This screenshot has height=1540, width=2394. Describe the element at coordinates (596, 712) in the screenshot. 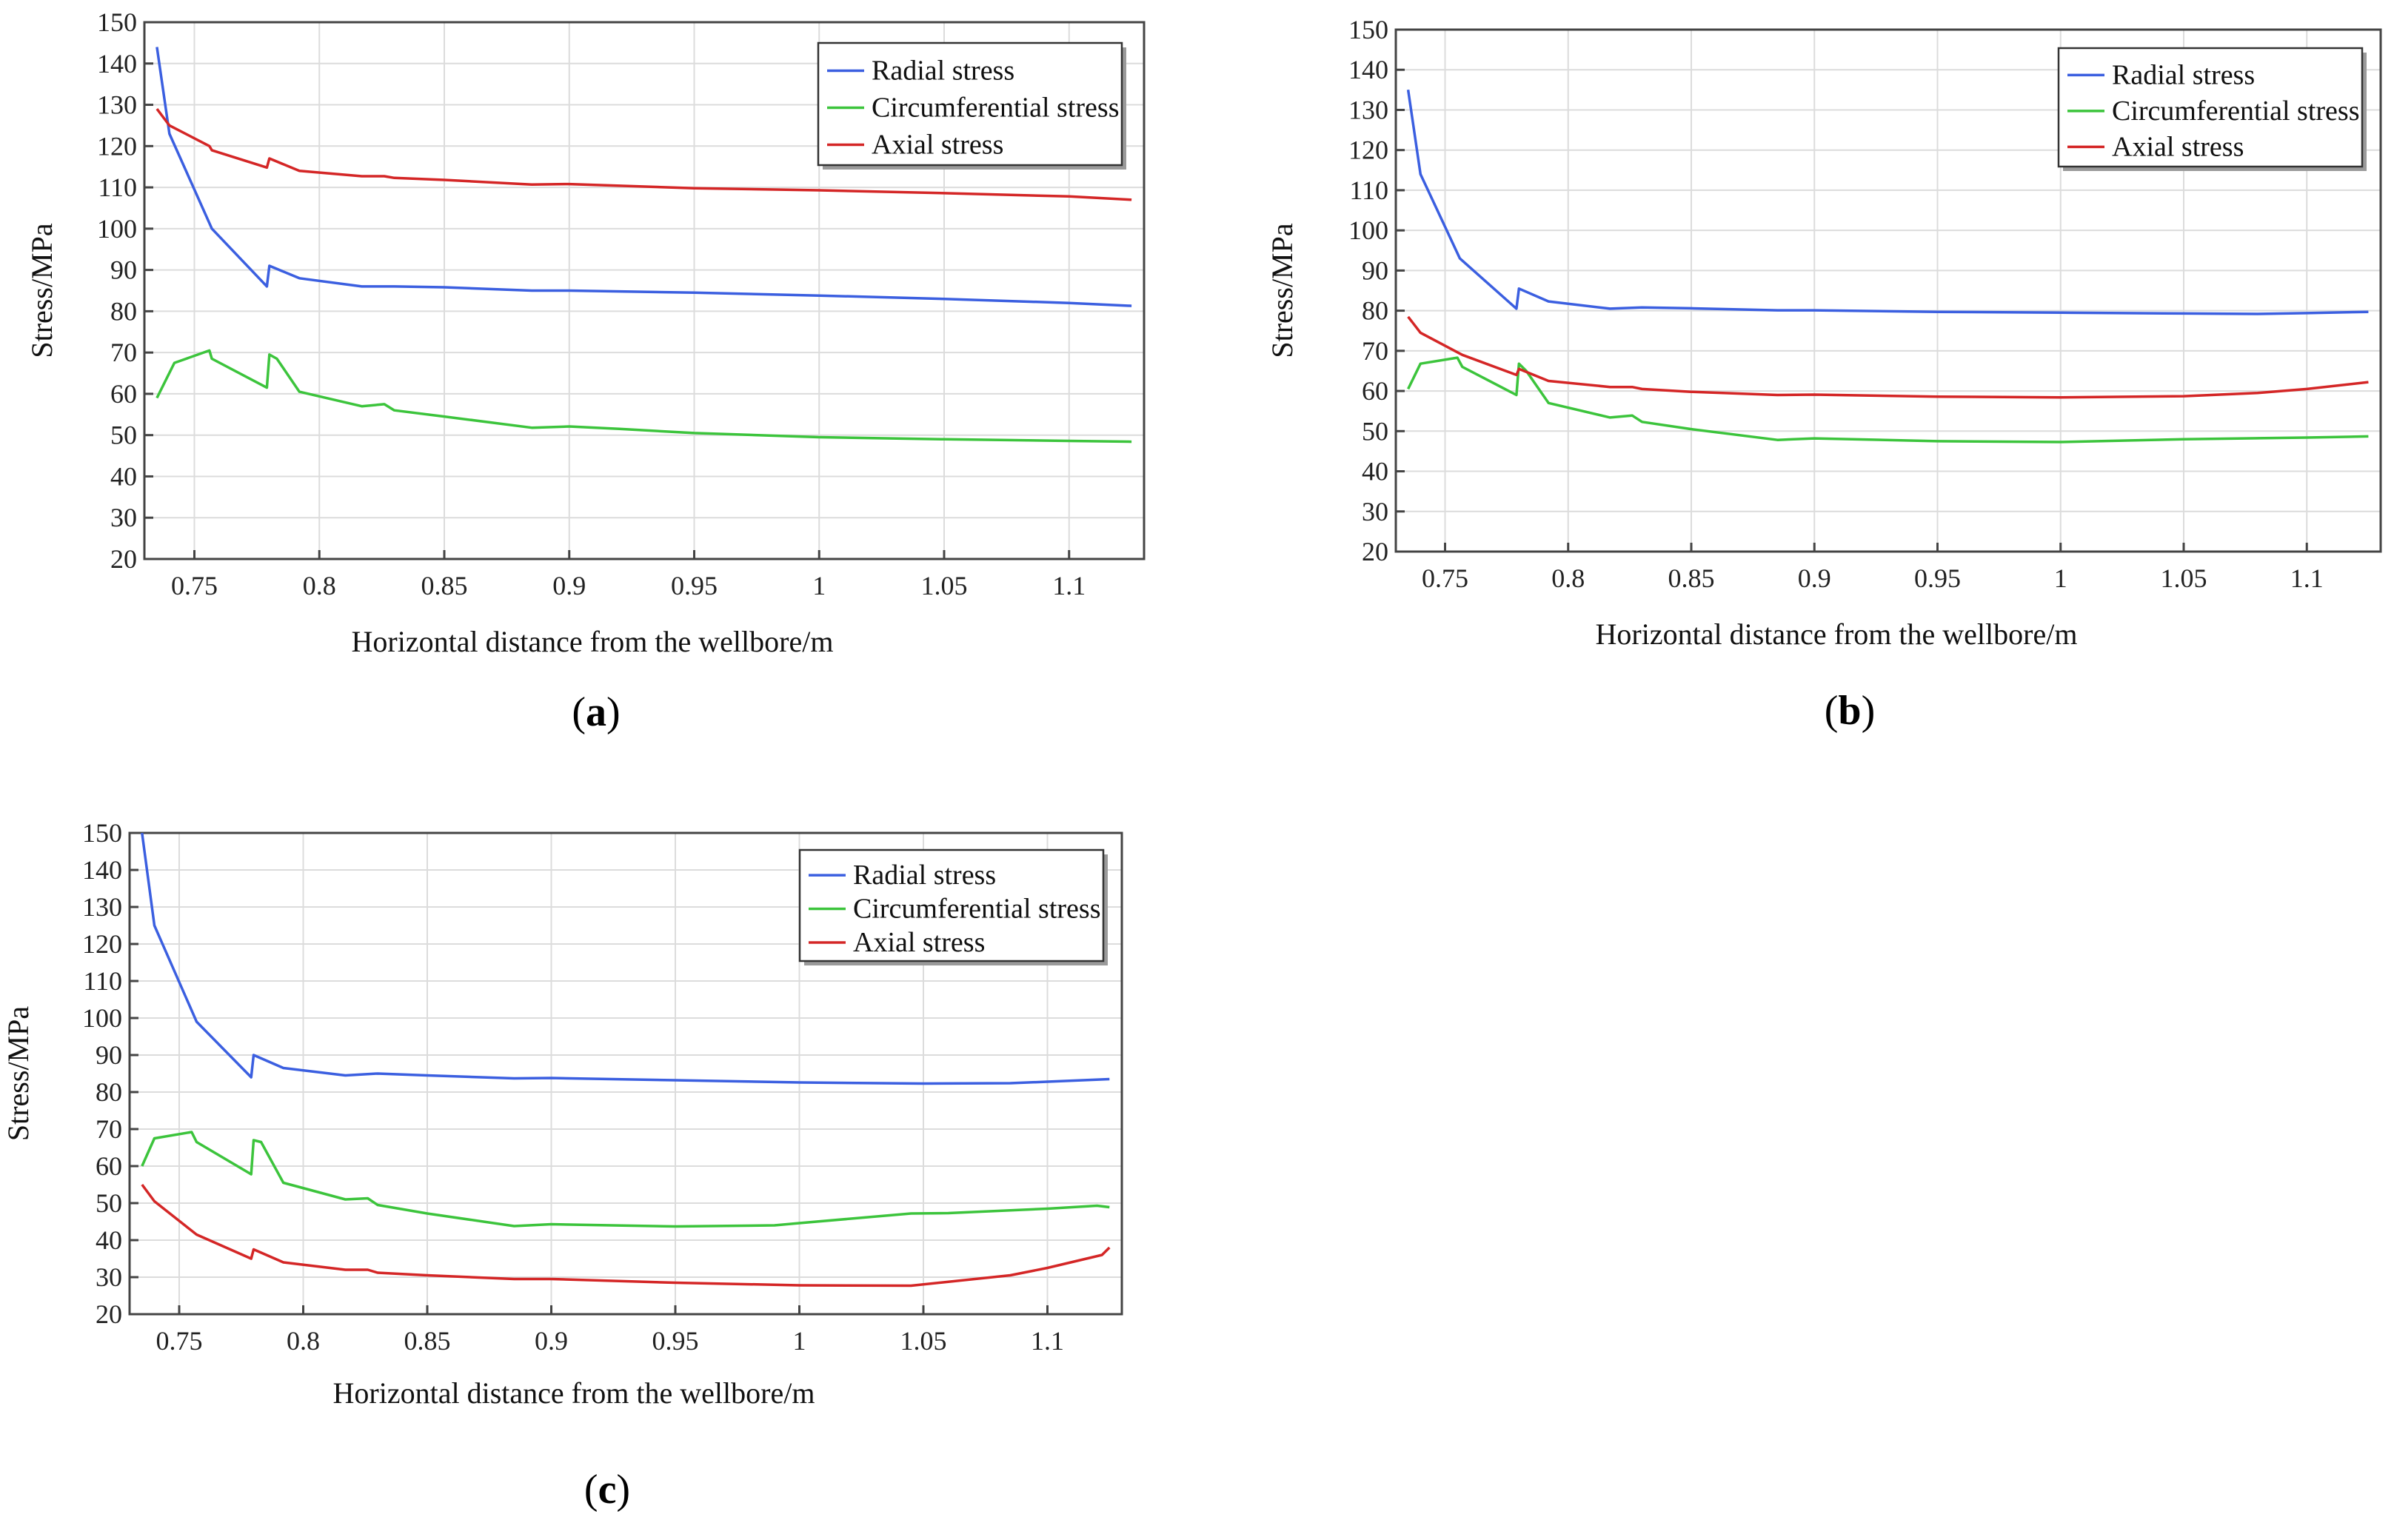

I see `panel-label: (a)` at that location.